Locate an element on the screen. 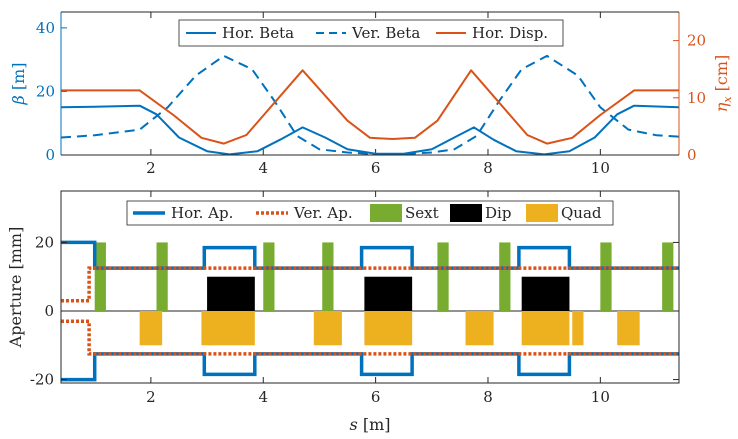  legend-label: Hor. Disp. is located at coordinates (510, 33).